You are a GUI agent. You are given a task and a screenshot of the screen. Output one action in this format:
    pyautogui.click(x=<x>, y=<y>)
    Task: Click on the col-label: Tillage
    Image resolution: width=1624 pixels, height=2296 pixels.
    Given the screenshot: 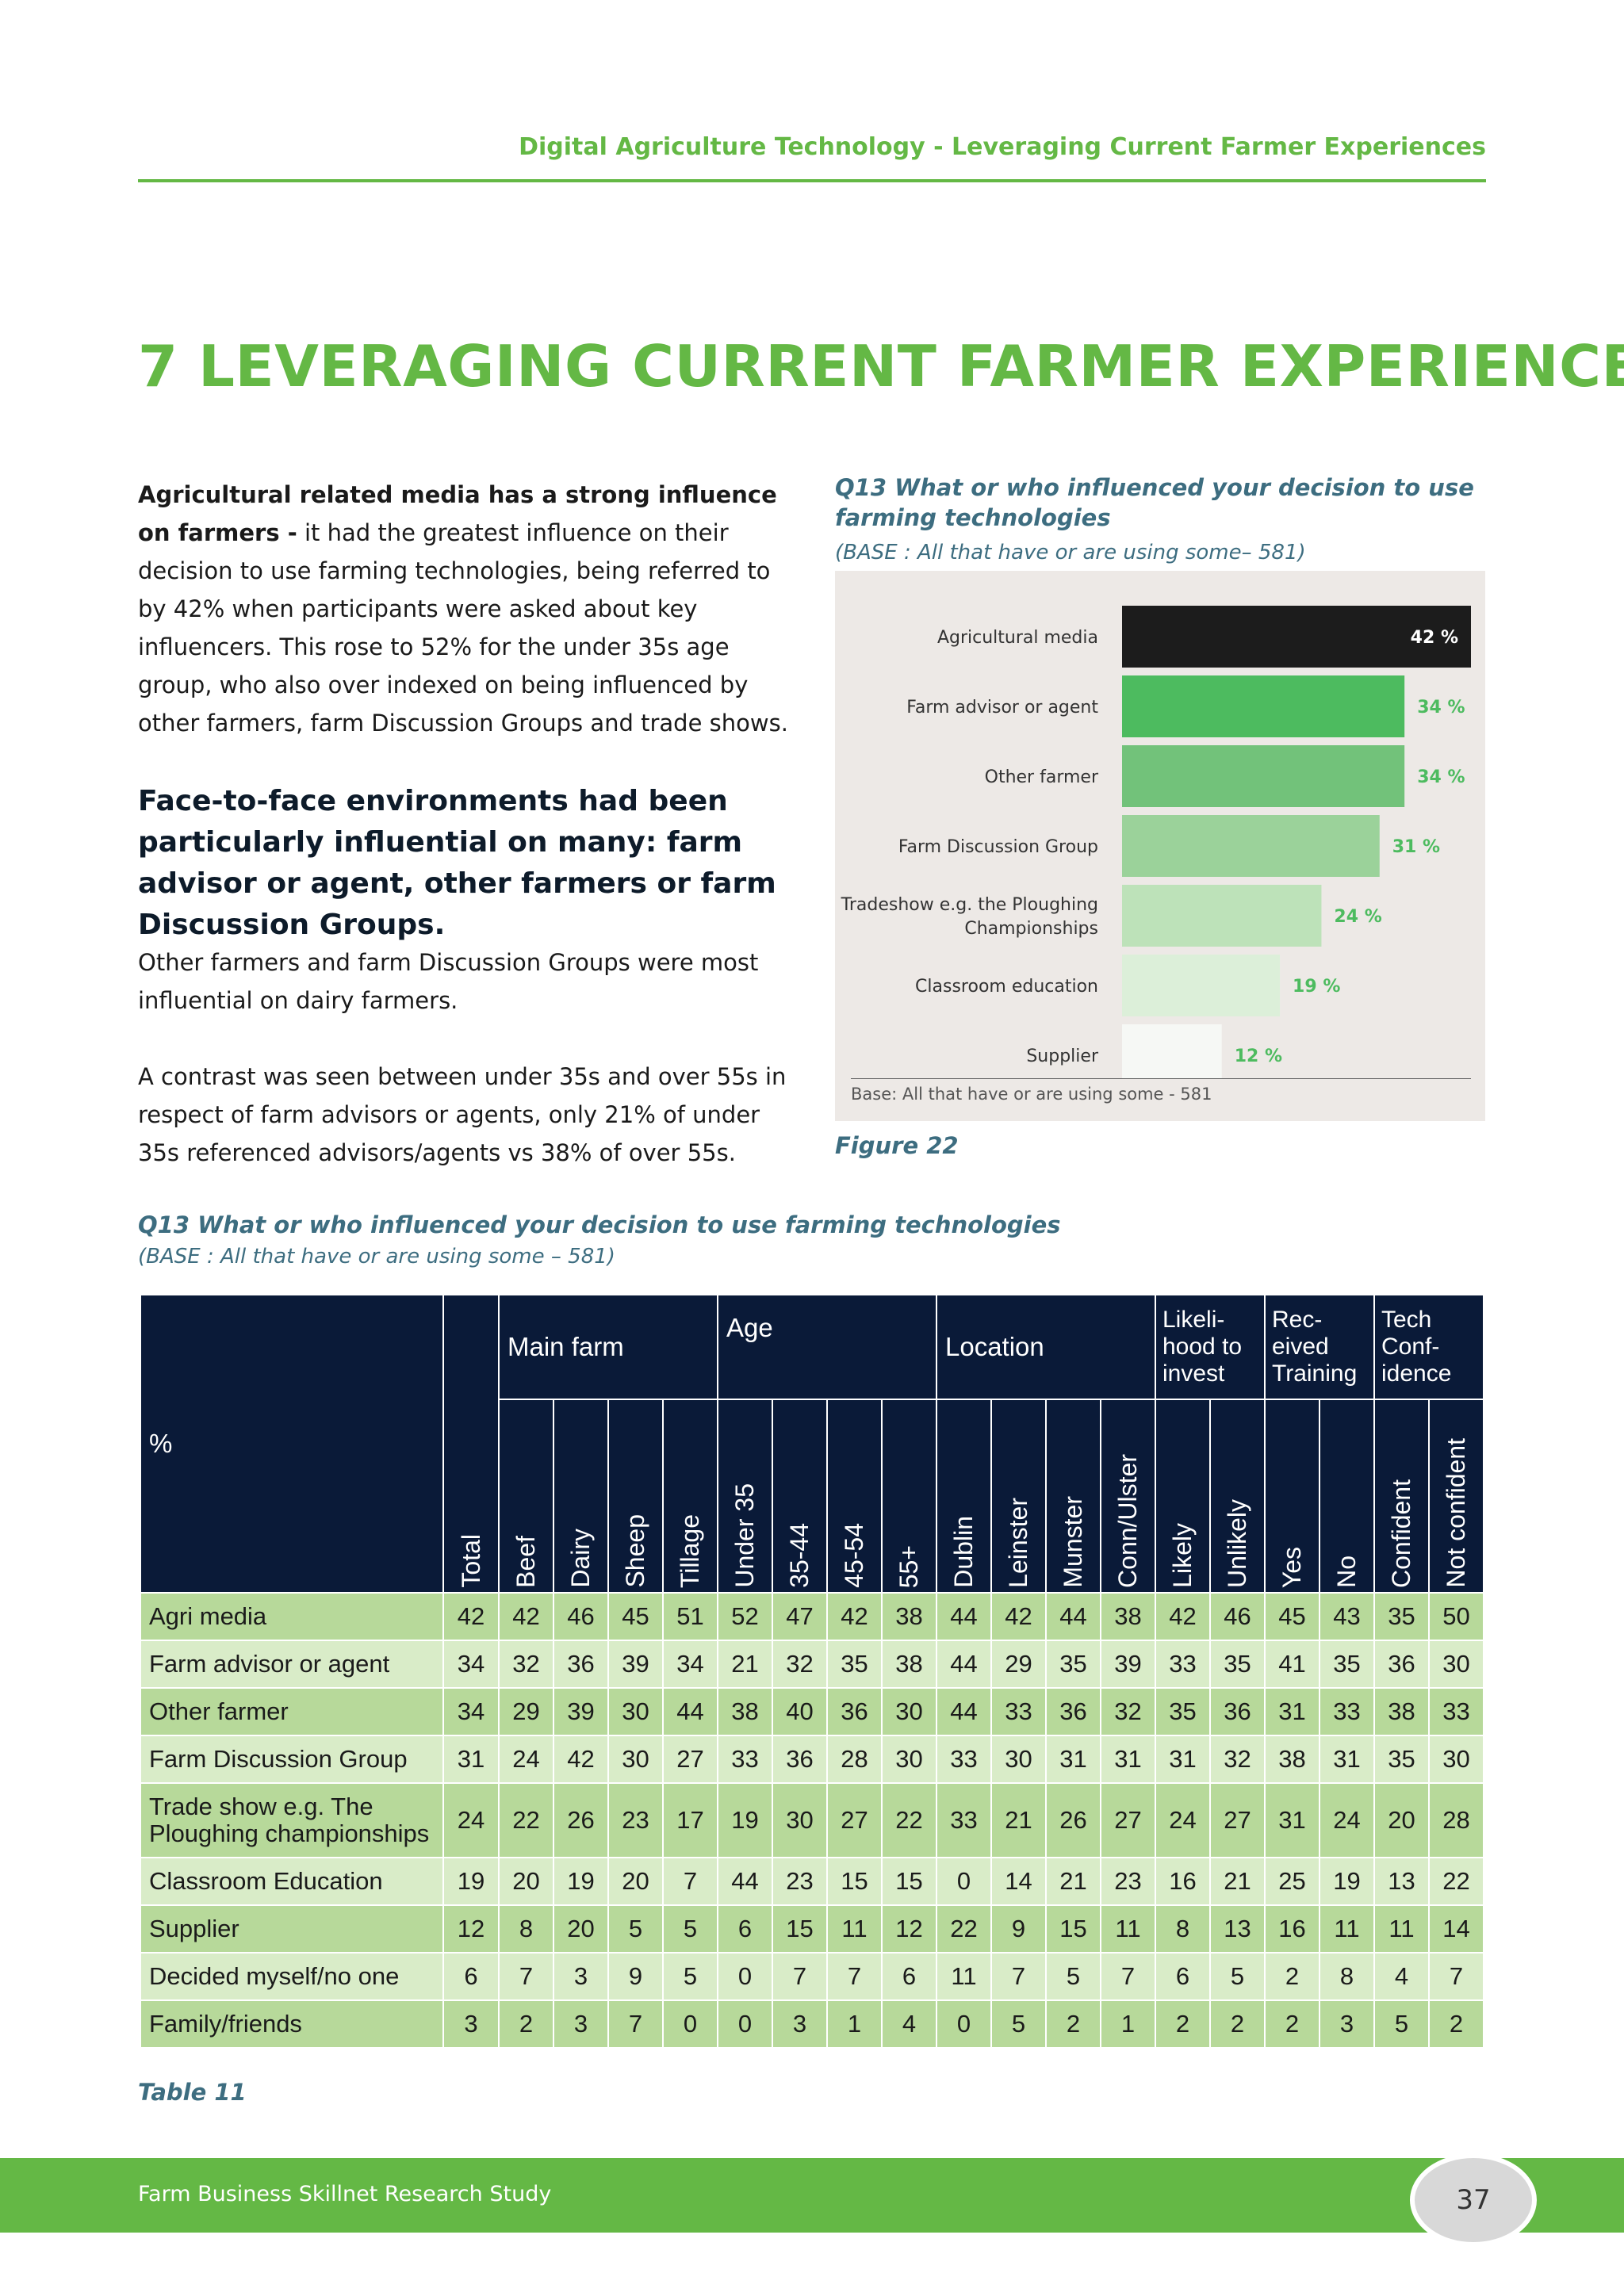 What is the action you would take?
    pyautogui.click(x=690, y=1550)
    